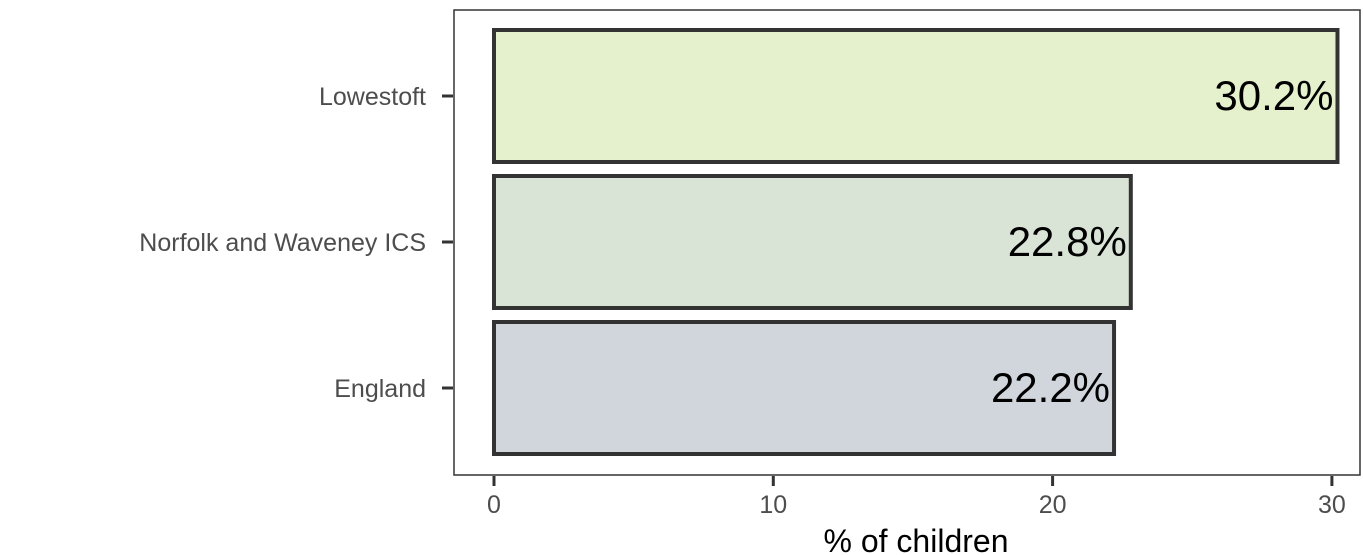 Image resolution: width=1363 pixels, height=555 pixels. I want to click on data-label: 22.8%, so click(1067, 241).